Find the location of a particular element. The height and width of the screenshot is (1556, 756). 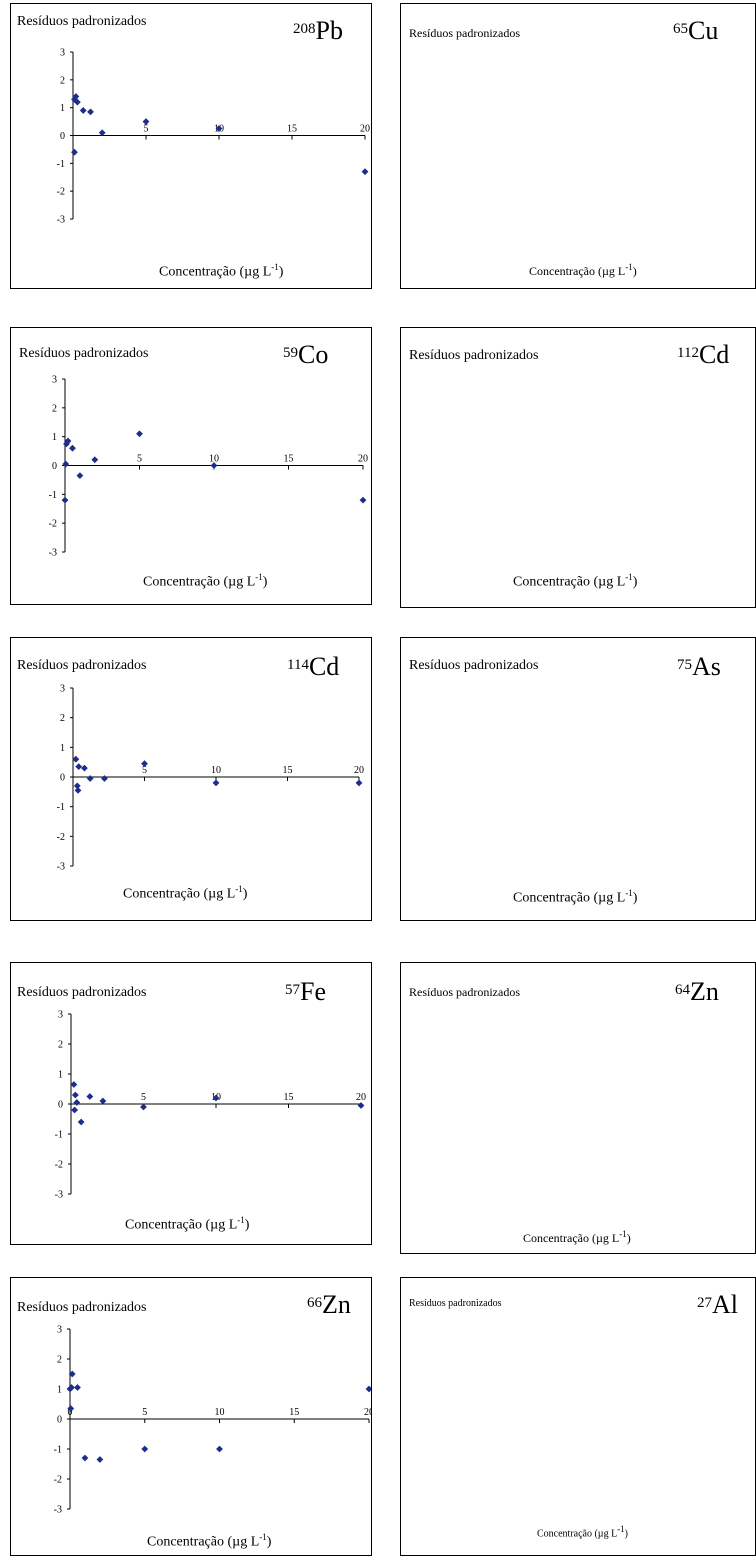

isotope-mass-number: 65 is located at coordinates (680, 29).